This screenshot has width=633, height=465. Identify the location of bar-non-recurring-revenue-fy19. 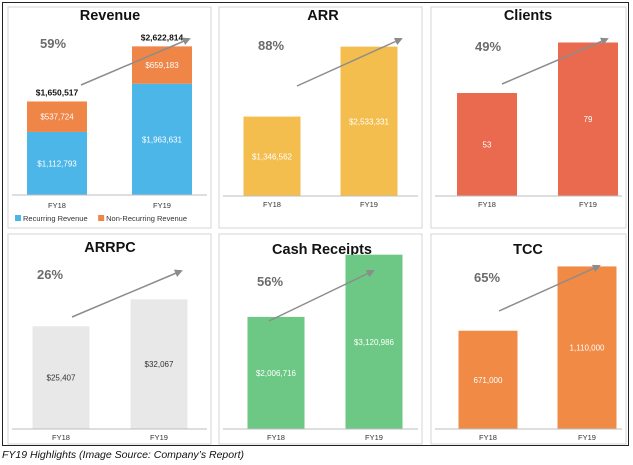
(162, 65).